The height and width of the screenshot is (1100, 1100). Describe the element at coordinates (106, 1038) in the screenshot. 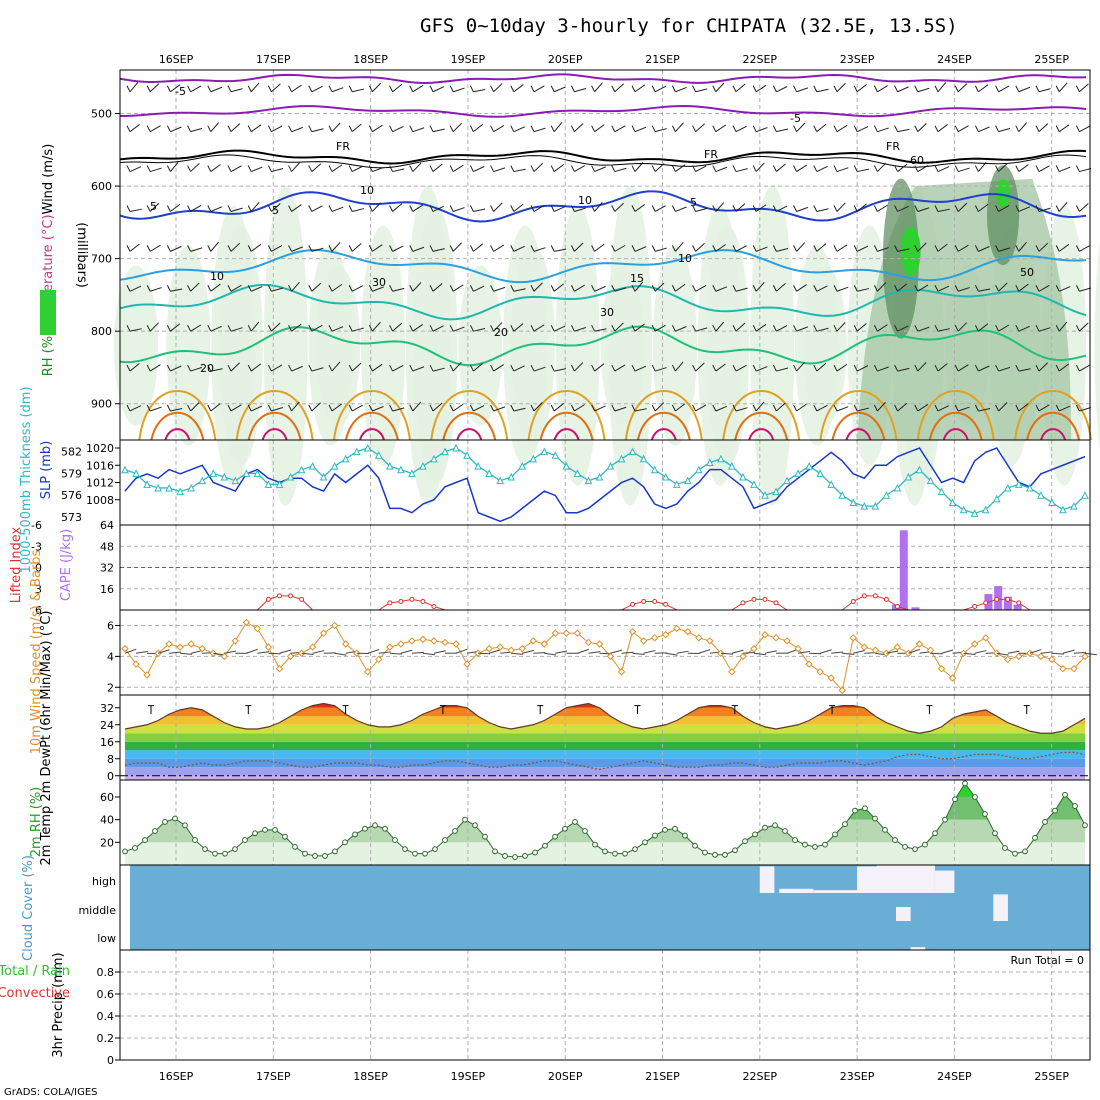

I see `precip-tick-label: 0.2` at that location.